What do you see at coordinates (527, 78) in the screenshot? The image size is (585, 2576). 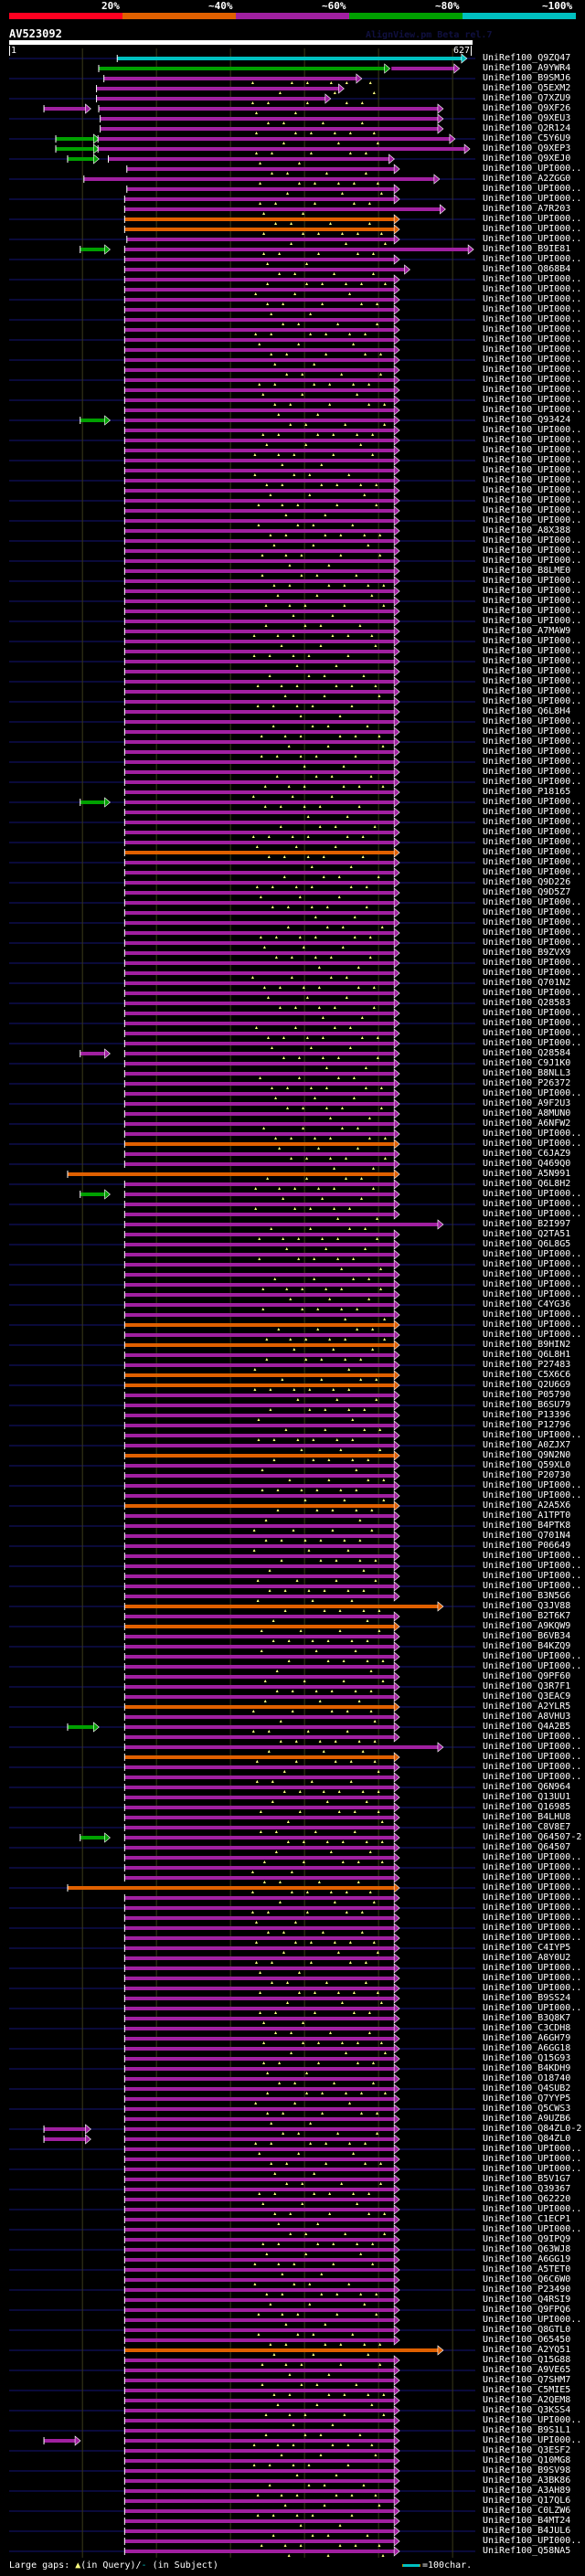 I see `hit-label: UniRef100_B9SMJ6` at bounding box center [527, 78].